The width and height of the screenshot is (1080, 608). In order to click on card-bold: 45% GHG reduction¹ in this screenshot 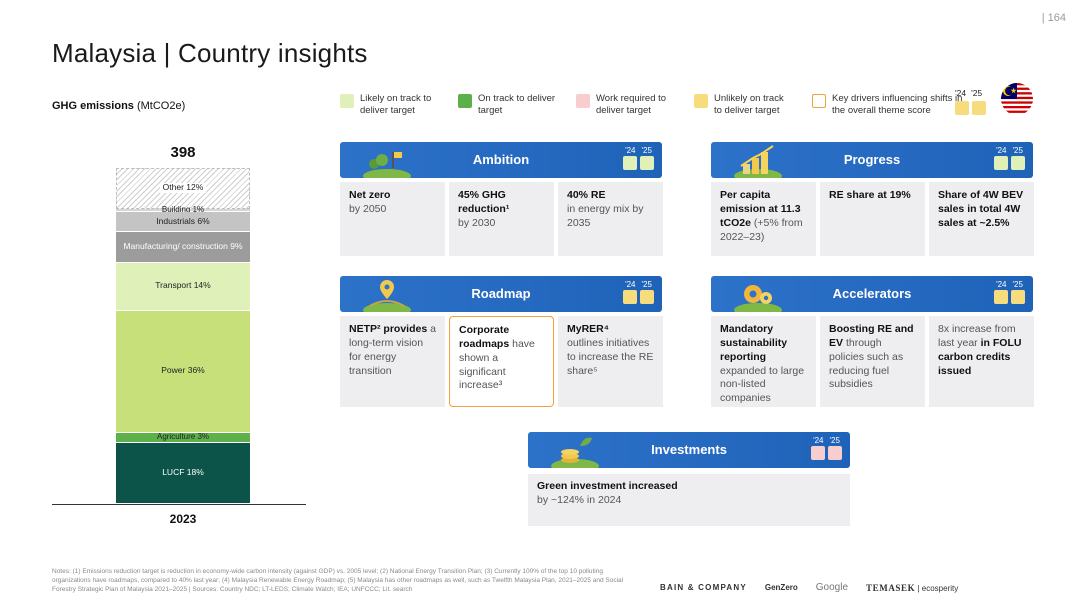, I will do `click(484, 202)`.